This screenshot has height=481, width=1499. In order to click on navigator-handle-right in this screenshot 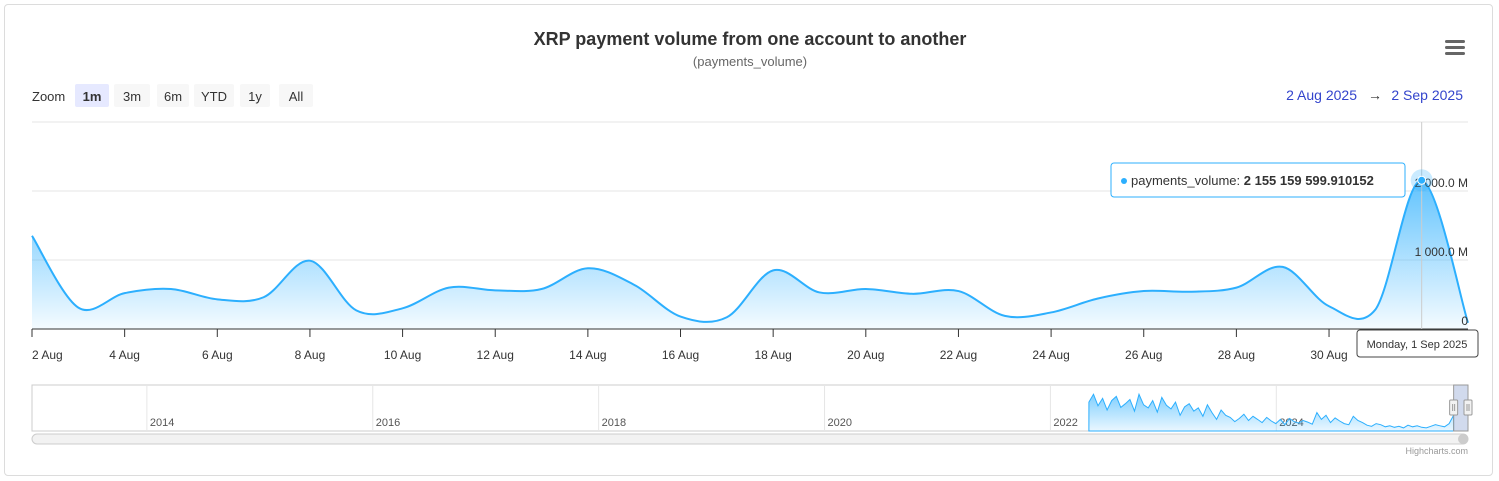, I will do `click(1468, 407)`.